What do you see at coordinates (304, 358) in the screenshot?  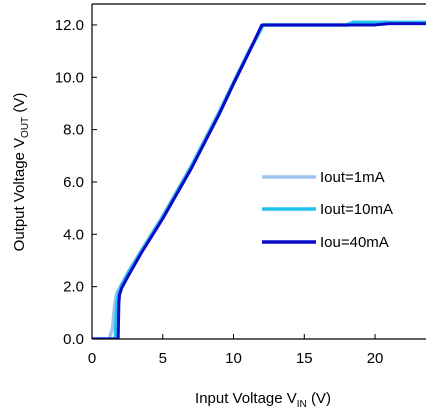 I see `x-tick-label: 15` at bounding box center [304, 358].